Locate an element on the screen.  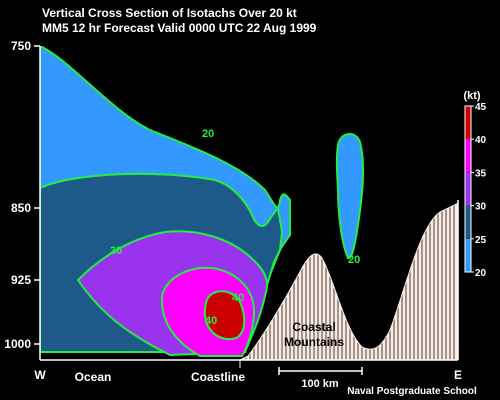
x-label-coastline: Coastline is located at coordinates (218, 377).